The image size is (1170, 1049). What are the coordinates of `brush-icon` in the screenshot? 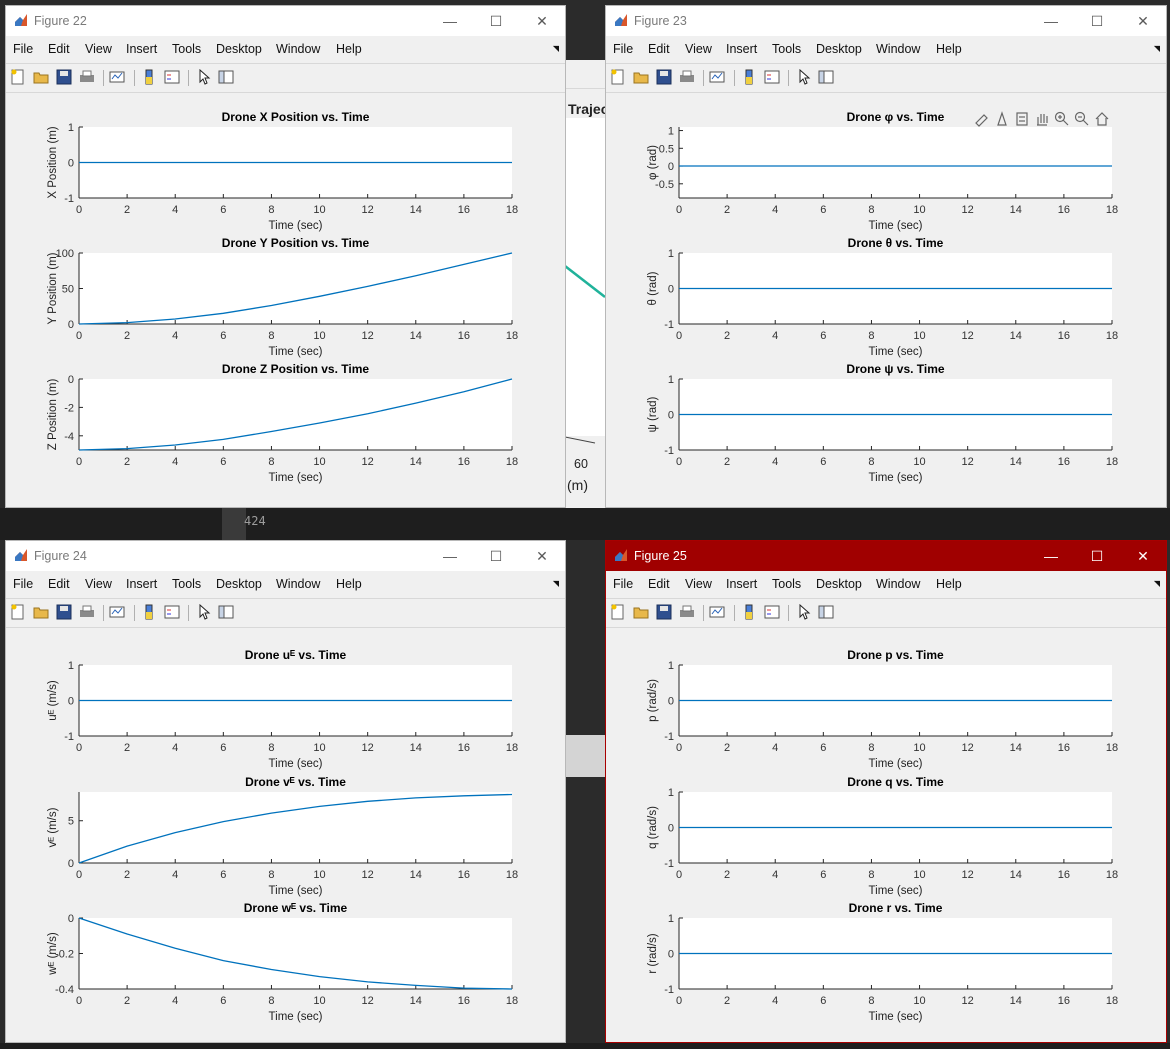 It's located at (982, 119).